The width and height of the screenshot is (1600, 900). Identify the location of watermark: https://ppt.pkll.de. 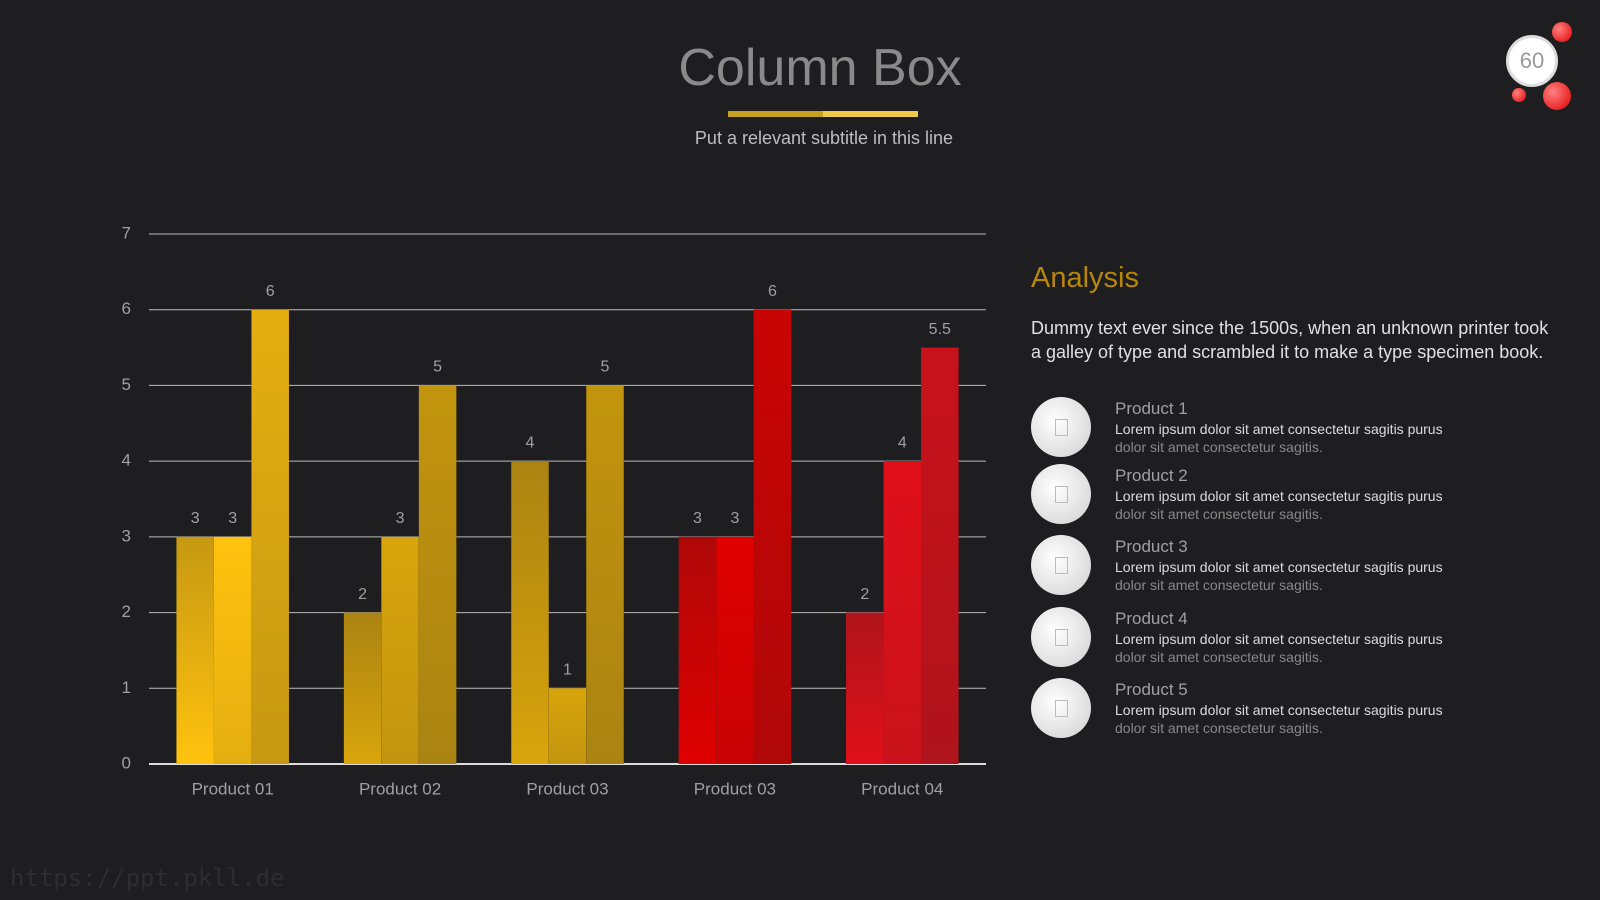
(147, 878).